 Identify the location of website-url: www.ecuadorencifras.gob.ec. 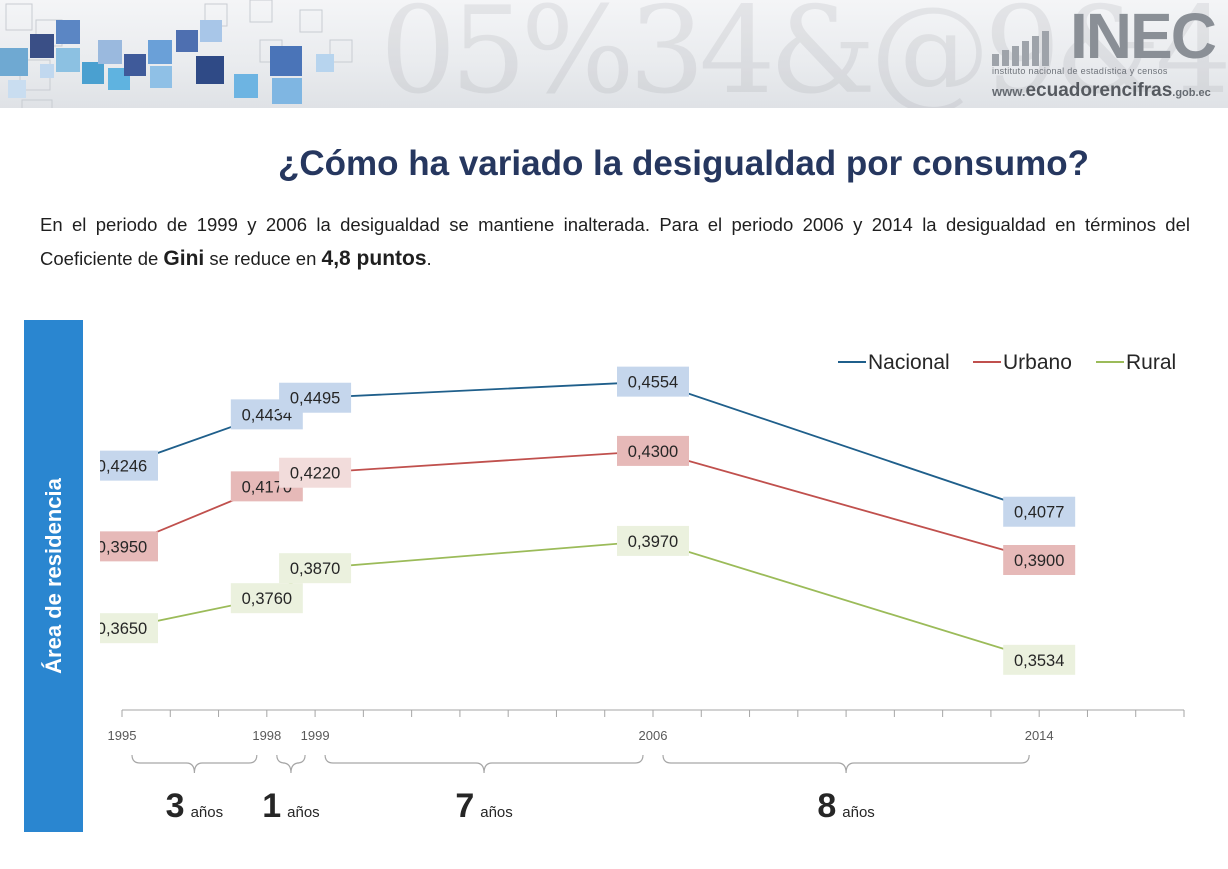
(1101, 91).